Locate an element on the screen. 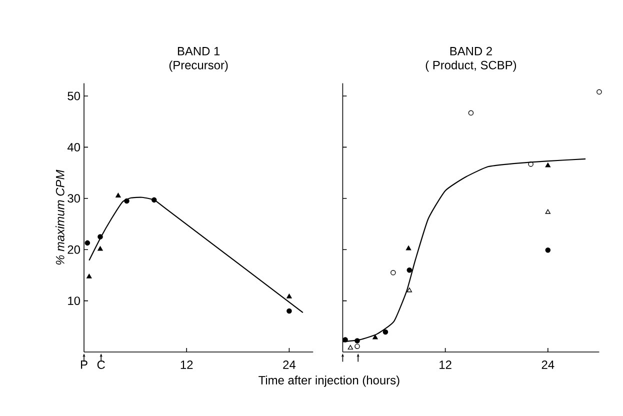 The image size is (623, 416). chart-title: BAND 1 is located at coordinates (199, 51).